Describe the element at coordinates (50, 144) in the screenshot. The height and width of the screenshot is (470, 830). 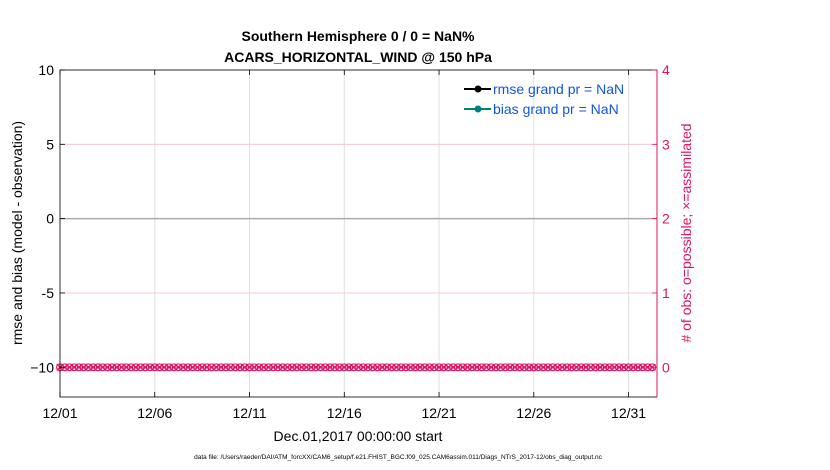
I see `y-tick-label-left: 5` at that location.